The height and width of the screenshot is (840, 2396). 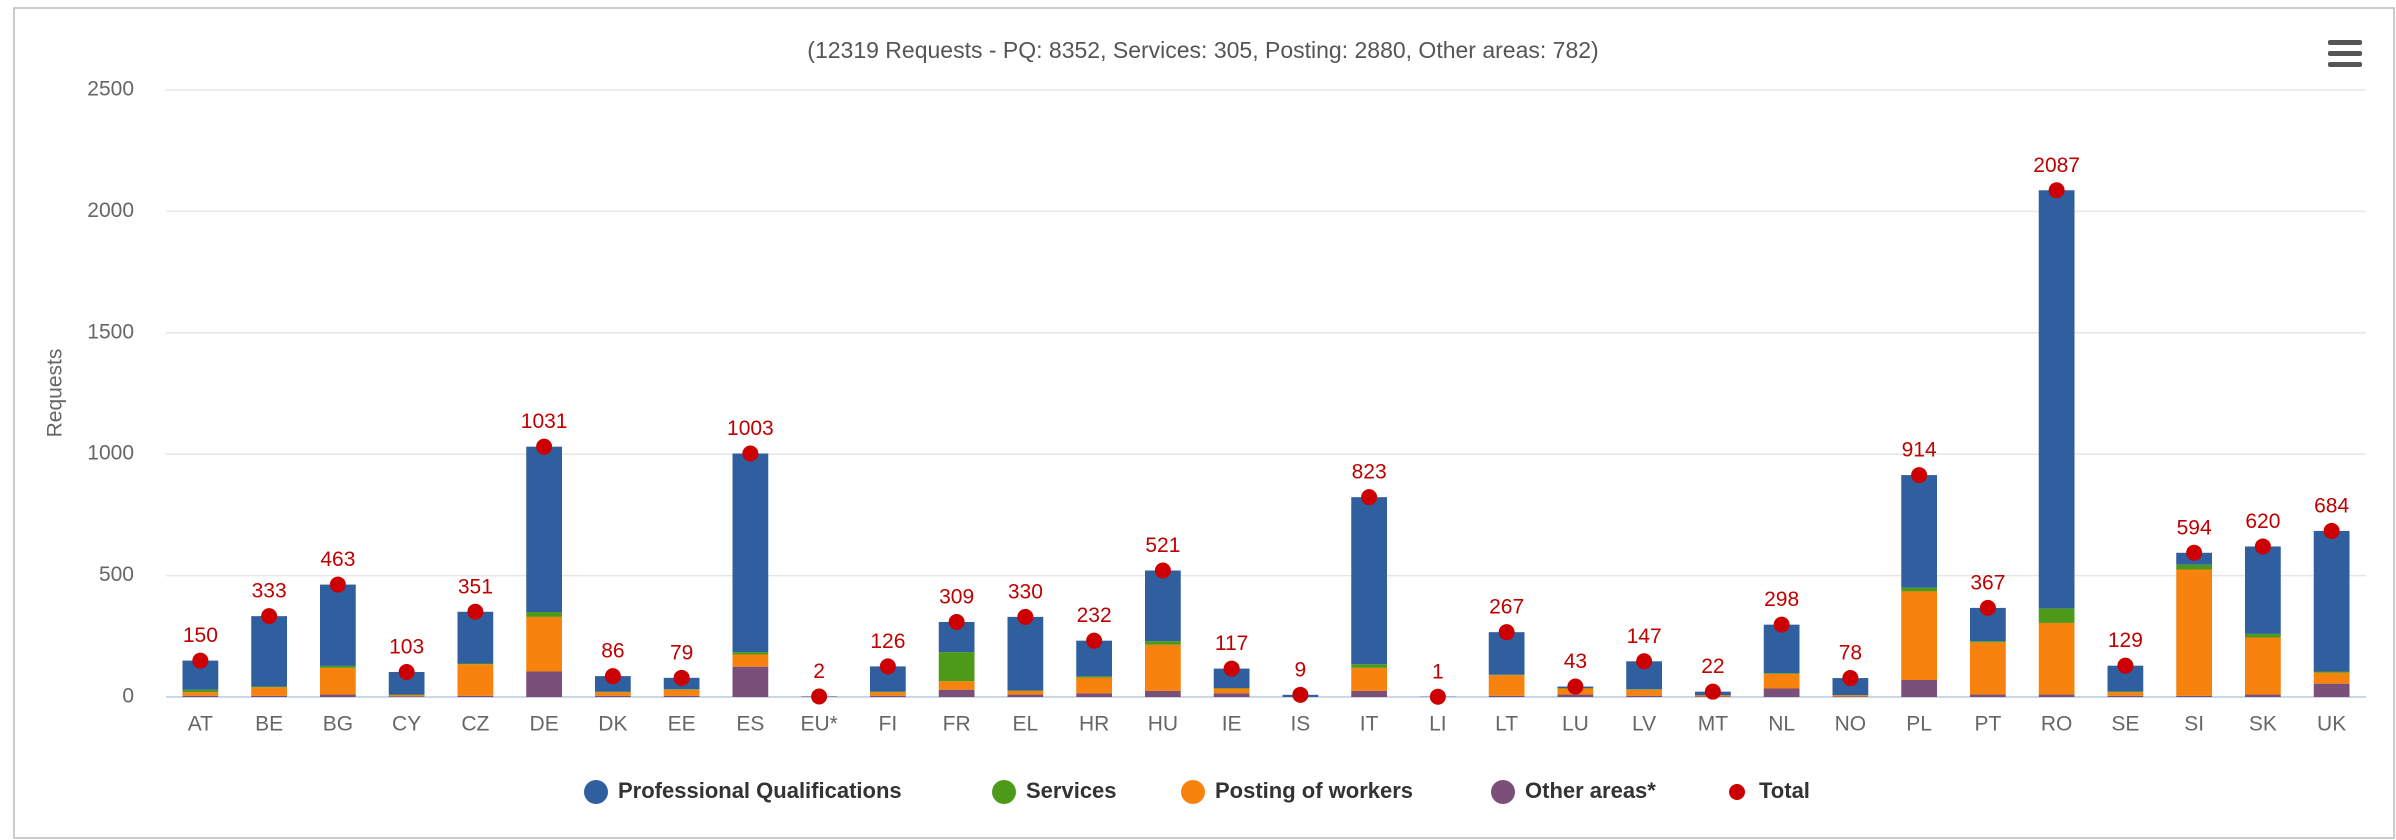 I want to click on total-label: 351, so click(x=475, y=586).